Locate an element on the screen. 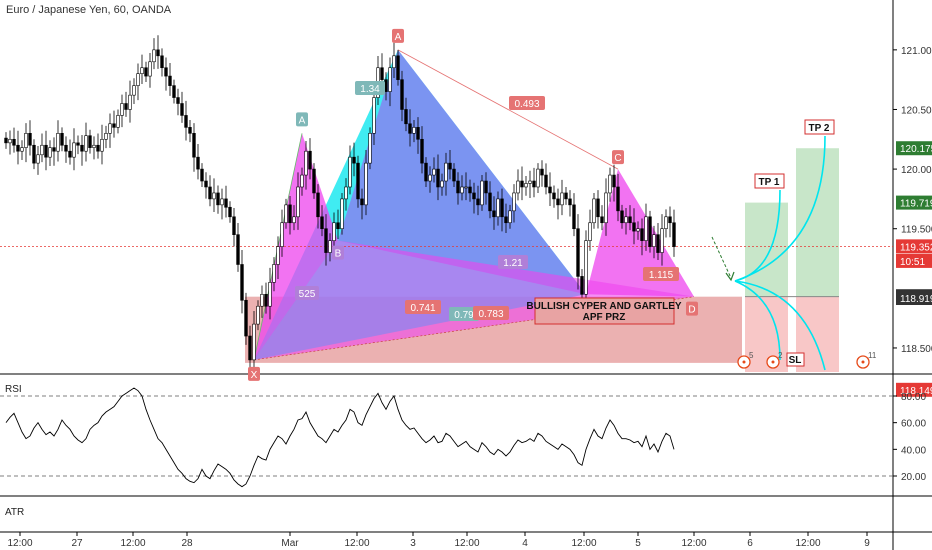 This screenshot has width=932, height=550. chart-title: Euro / Japanese Yen, 60, OANDA is located at coordinates (89, 10).